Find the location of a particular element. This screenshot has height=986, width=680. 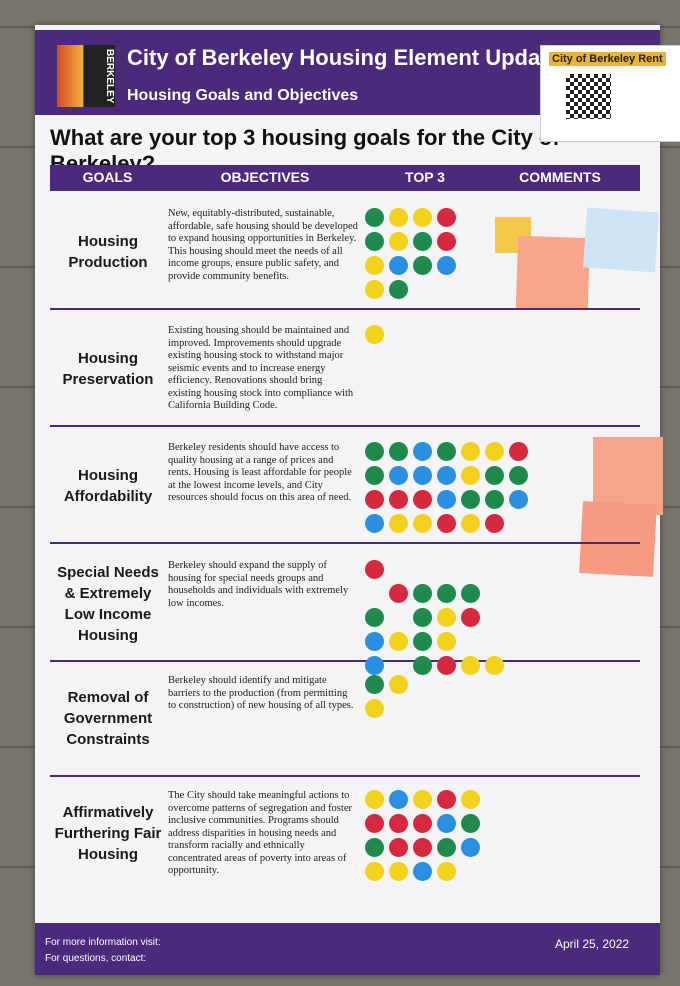

table-header is located at coordinates (345, 178).